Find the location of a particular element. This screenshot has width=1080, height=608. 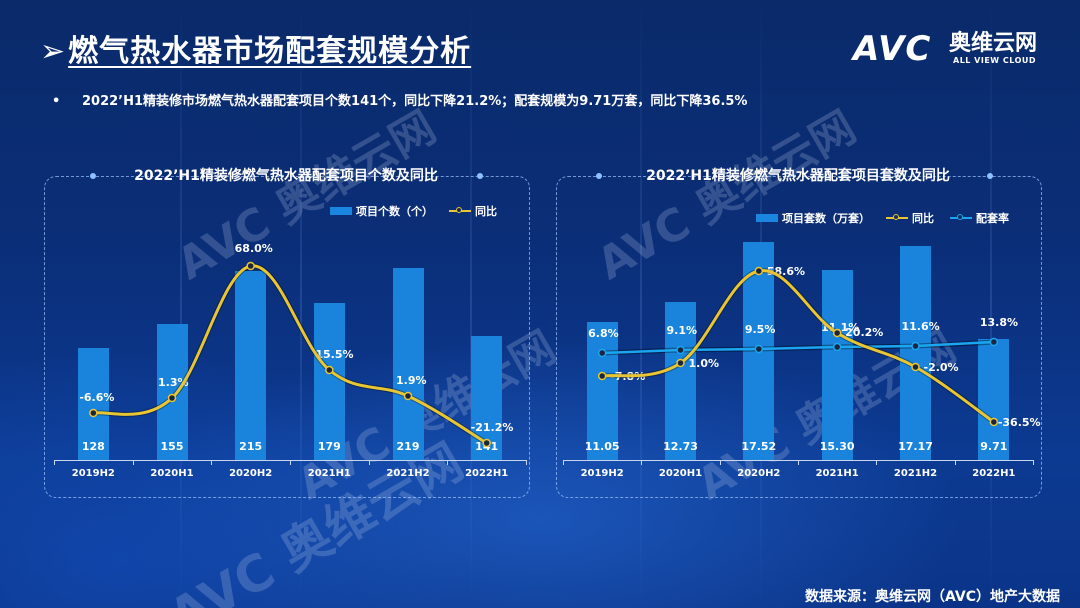

legend-item-rate: 配套率 is located at coordinates (979, 218).